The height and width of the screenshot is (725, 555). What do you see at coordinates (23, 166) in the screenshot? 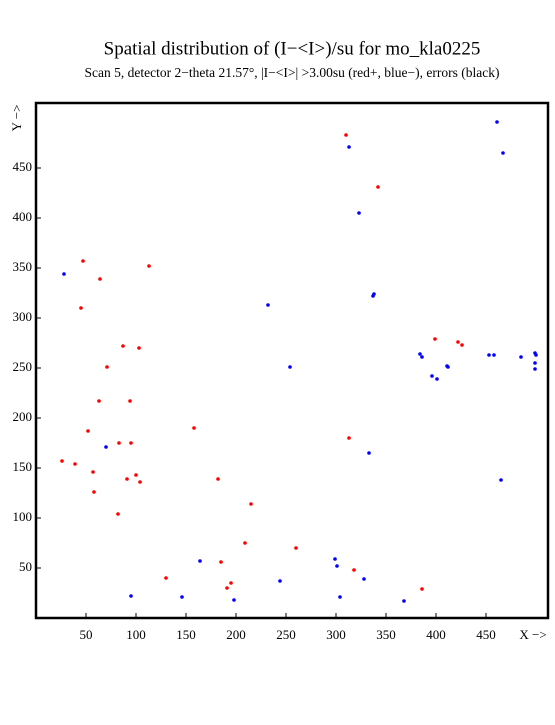
I see `y-tick-label: 450` at bounding box center [23, 166].